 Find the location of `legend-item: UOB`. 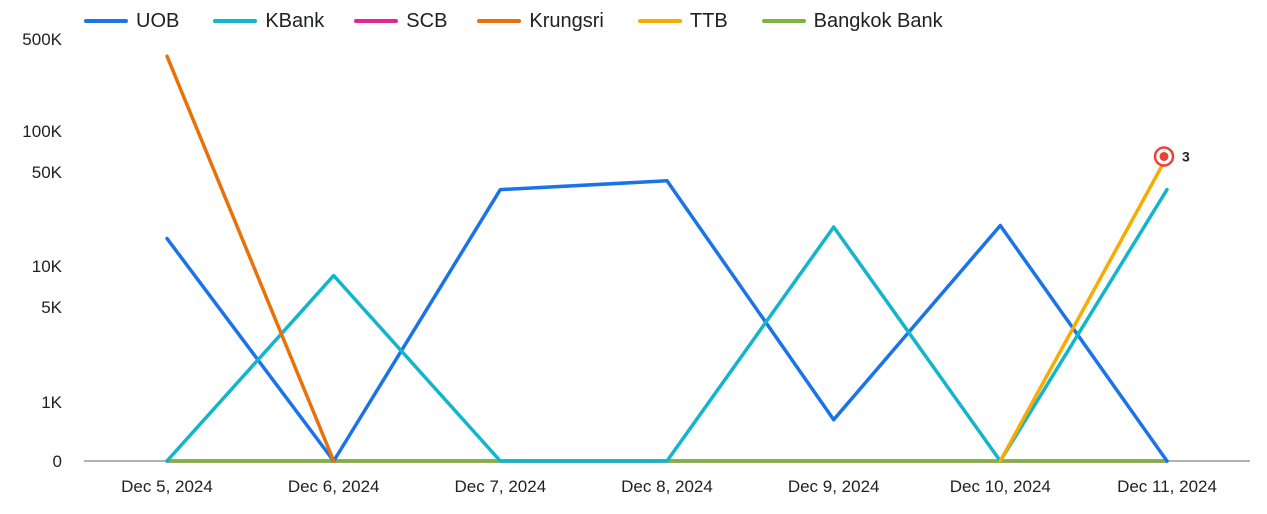

legend-item: UOB is located at coordinates (131, 21).